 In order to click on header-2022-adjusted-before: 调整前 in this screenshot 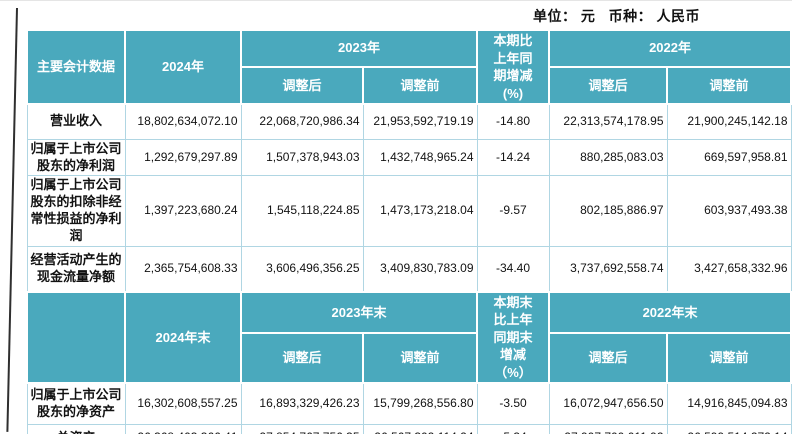, I will do `click(729, 85)`.